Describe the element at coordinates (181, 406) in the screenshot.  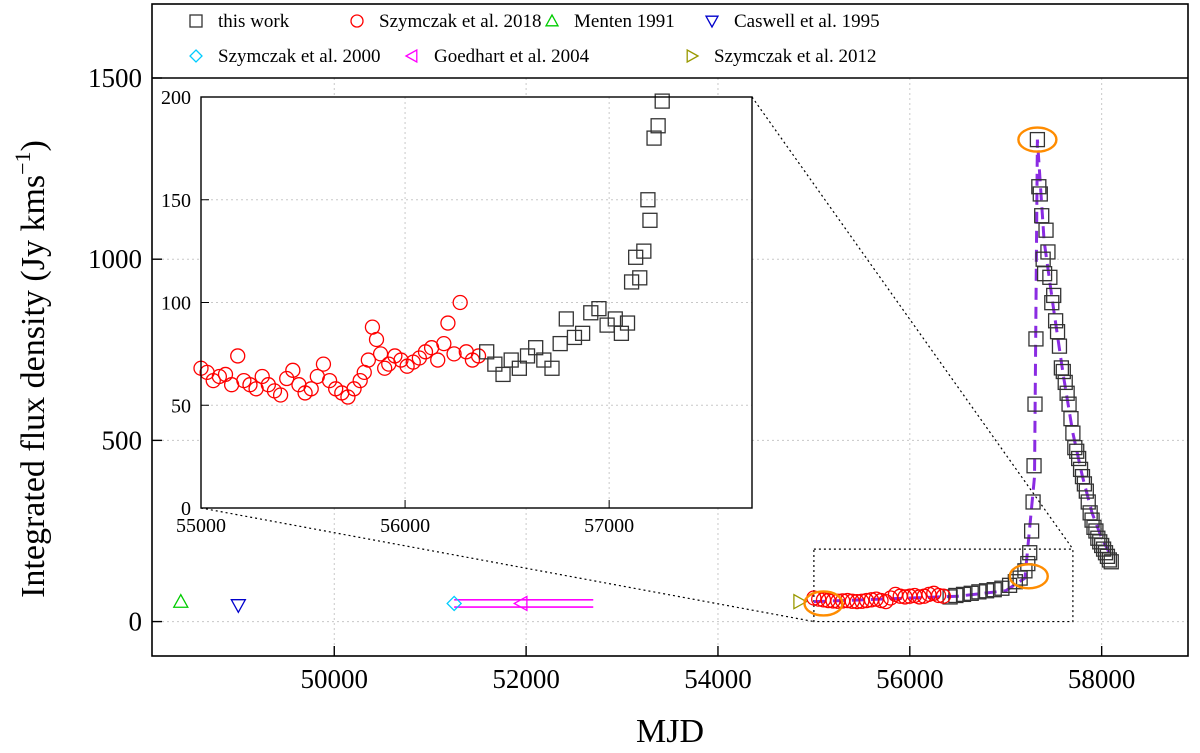
I see `inset-y-tick-label: 50` at that location.